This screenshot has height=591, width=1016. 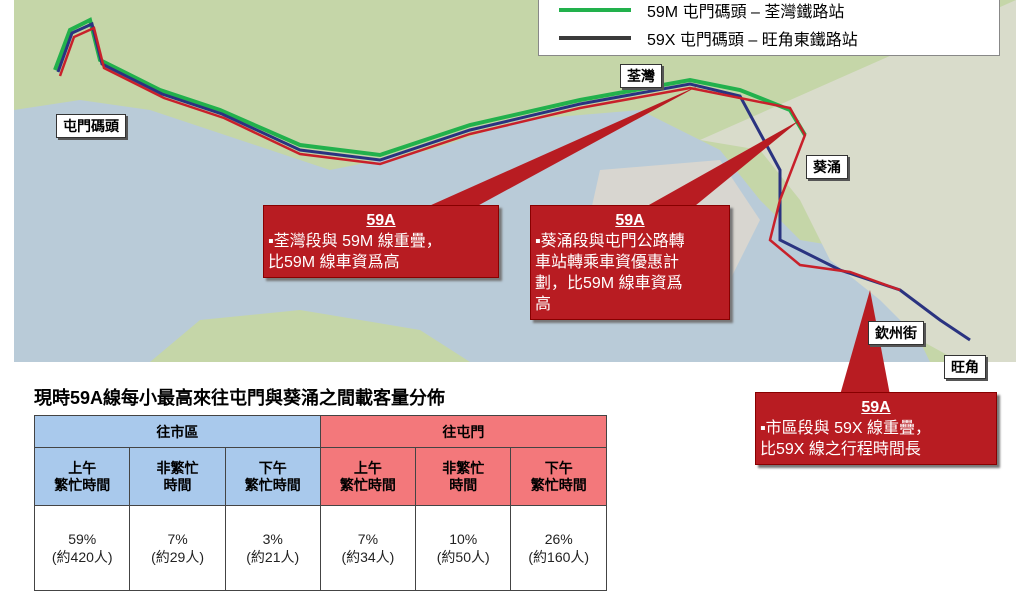 I want to click on header-row: 上午 繁忙時間 非繁忙 時間 下午 繁忙時間 上午 繁忙時間 非繁忙 時間 下午 繁忙時間, so click(x=320, y=476).